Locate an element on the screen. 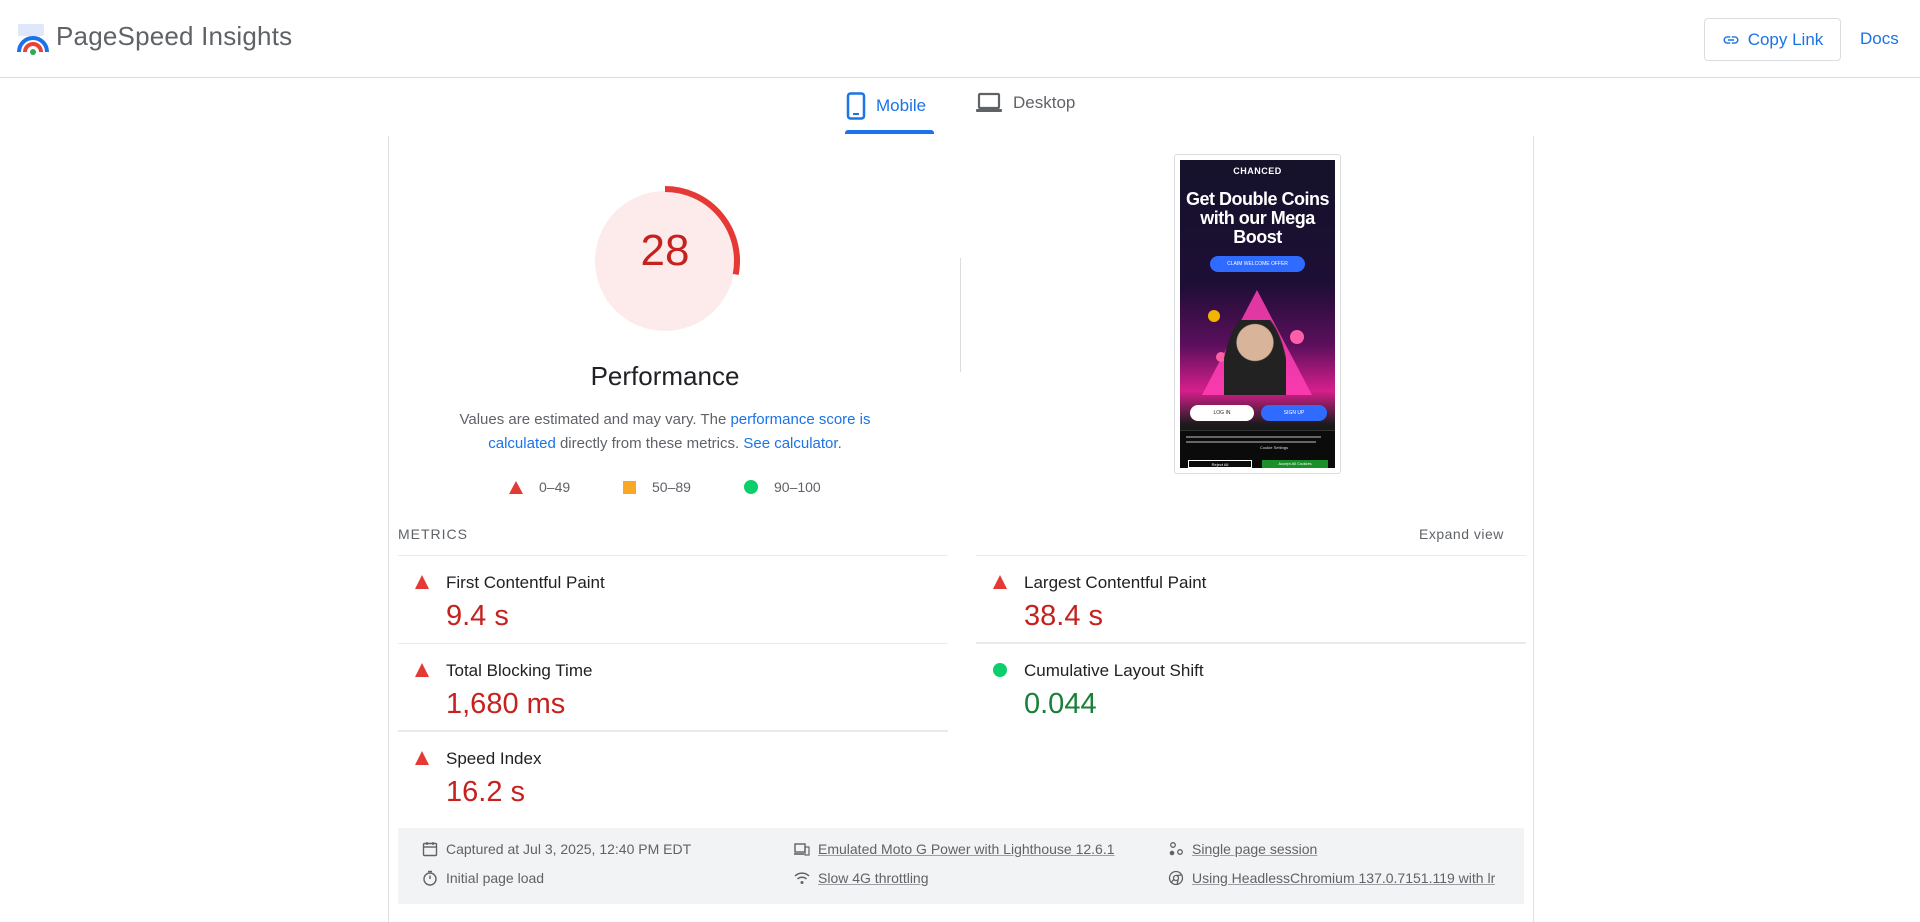  tab-desktop: Desktop is located at coordinates (1025, 103).